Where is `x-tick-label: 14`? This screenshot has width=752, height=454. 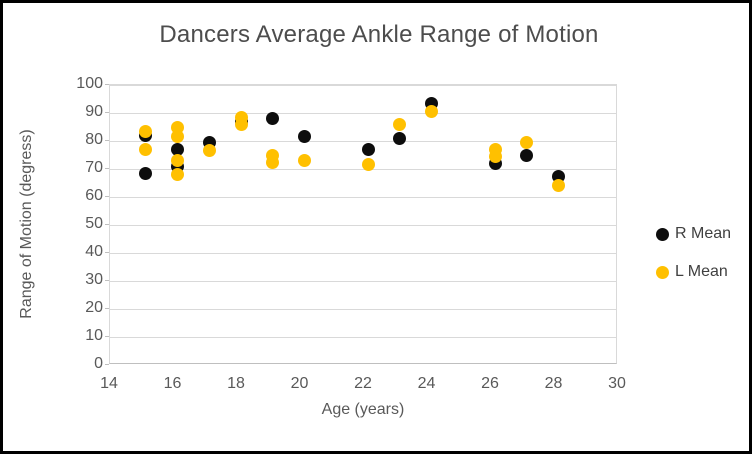
x-tick-label: 14 is located at coordinates (109, 383).